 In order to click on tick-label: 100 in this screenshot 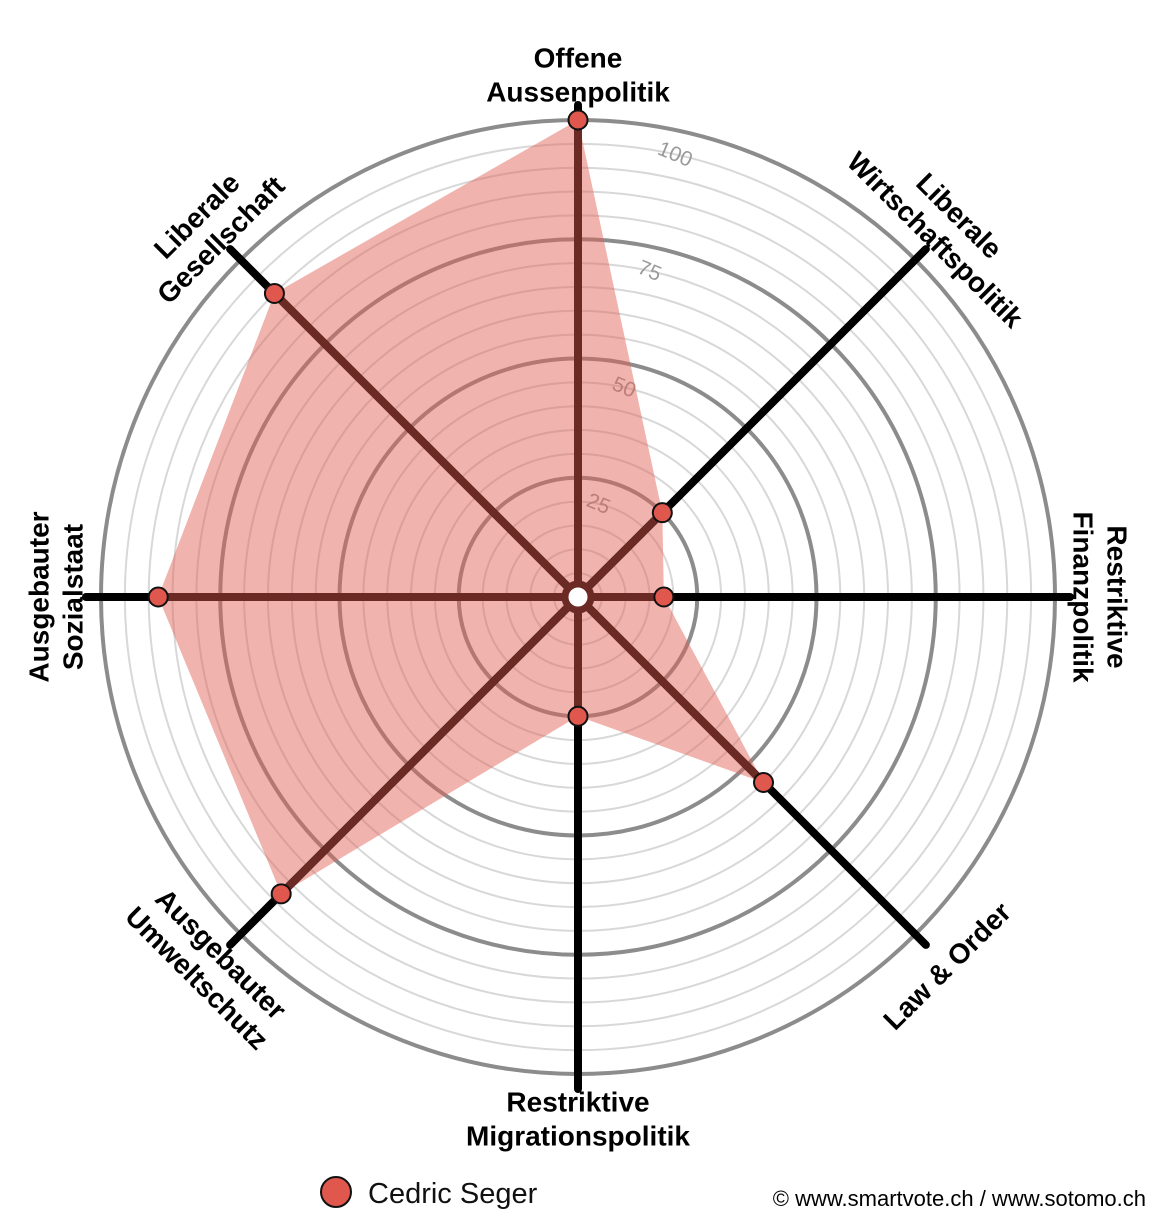, I will do `click(674, 154)`.